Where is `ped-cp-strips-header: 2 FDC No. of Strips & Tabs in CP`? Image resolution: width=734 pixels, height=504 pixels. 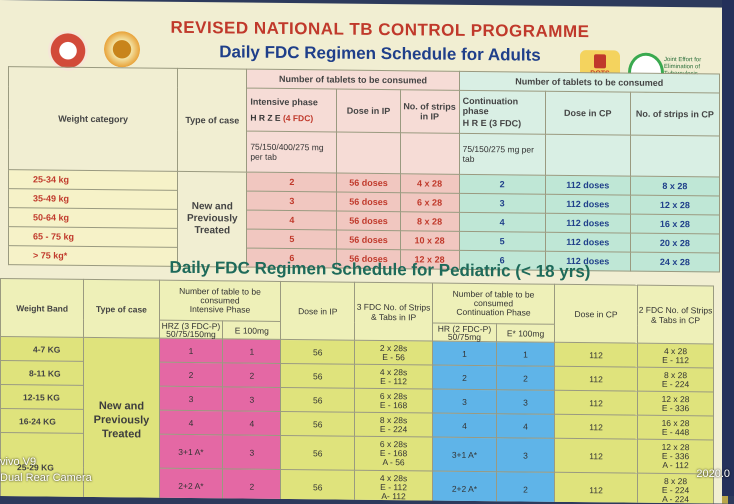
ped-cp-strips-header: 2 FDC No. of Strips & Tabs in CP is located at coordinates (675, 314).